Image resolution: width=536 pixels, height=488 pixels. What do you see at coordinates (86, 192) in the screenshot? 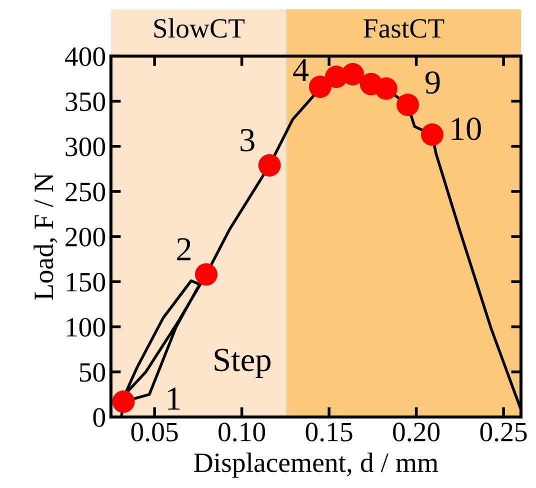
I see `y-tick-label: 250` at bounding box center [86, 192].